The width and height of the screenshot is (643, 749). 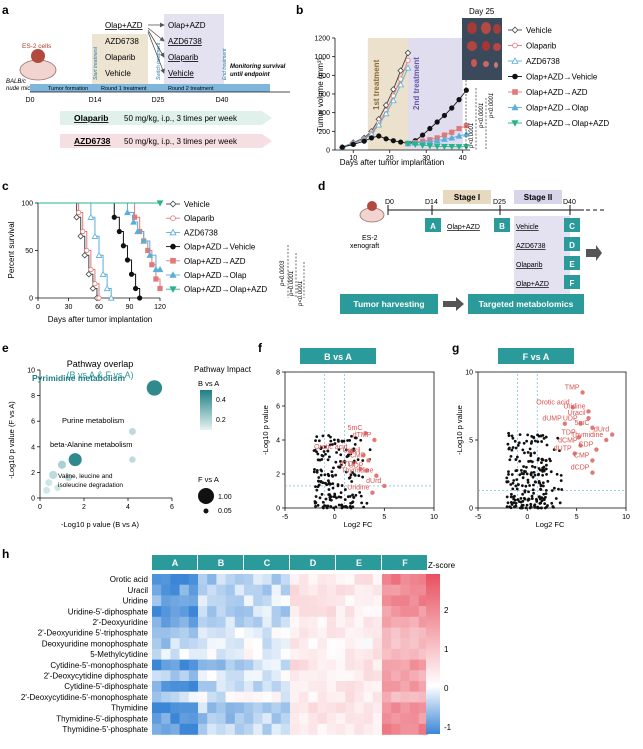 I want to click on panel-e-letter: e, so click(x=5, y=348).